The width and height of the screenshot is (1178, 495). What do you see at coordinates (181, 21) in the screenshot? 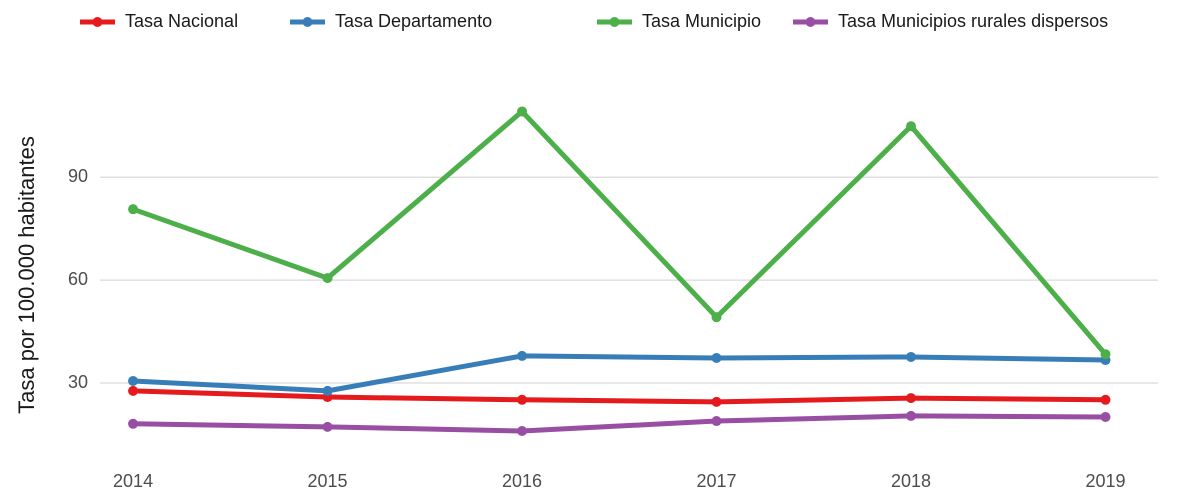
I see `legend-label: Tasa Nacional` at bounding box center [181, 21].